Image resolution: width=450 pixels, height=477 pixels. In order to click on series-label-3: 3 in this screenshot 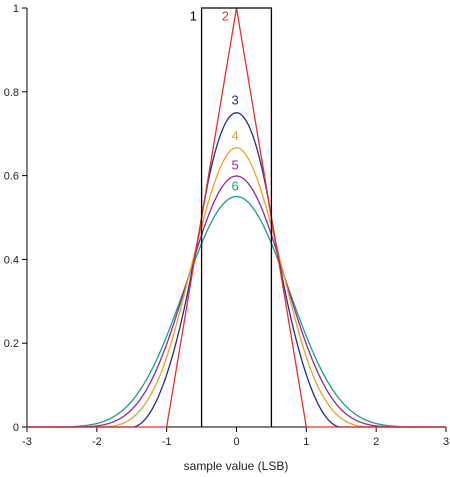, I will do `click(234, 99)`.